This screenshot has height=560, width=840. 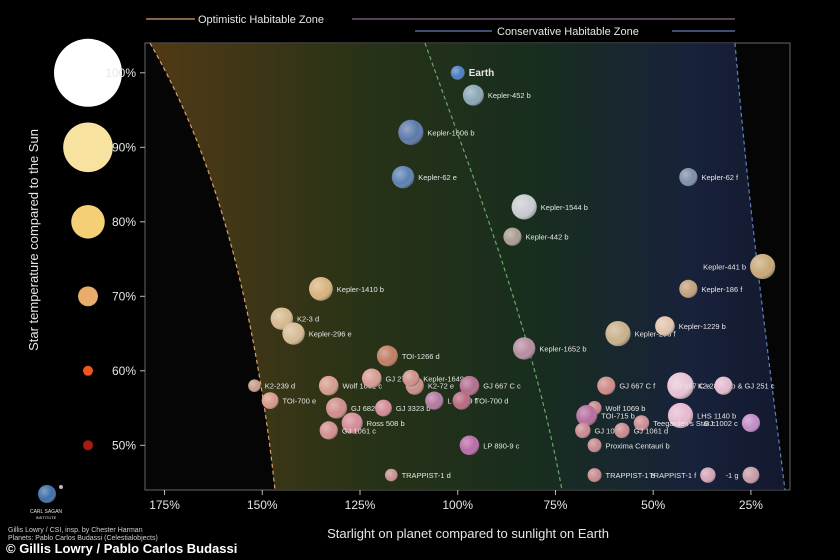 What do you see at coordinates (555, 505) in the screenshot?
I see `x-tick-label: 75%` at bounding box center [555, 505].